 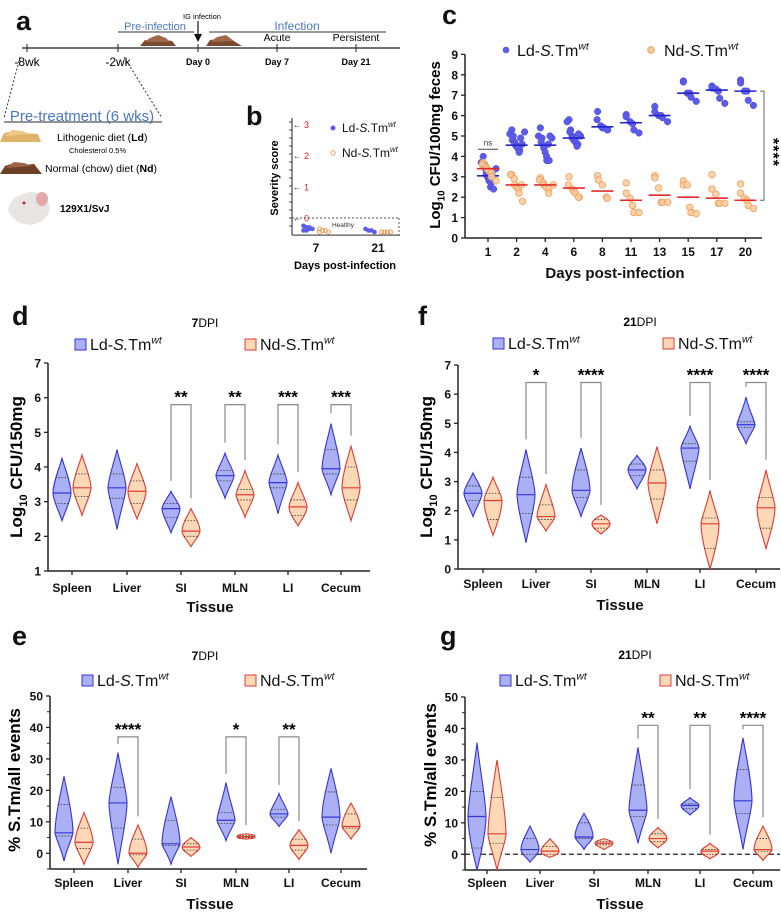 I want to click on y-label-text: % S.Tm/all events, so click(x=430, y=775).